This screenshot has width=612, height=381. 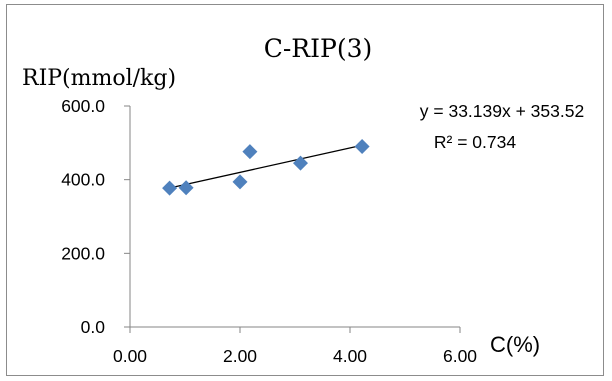 I want to click on y-tick-label: 600.0, so click(x=83, y=106).